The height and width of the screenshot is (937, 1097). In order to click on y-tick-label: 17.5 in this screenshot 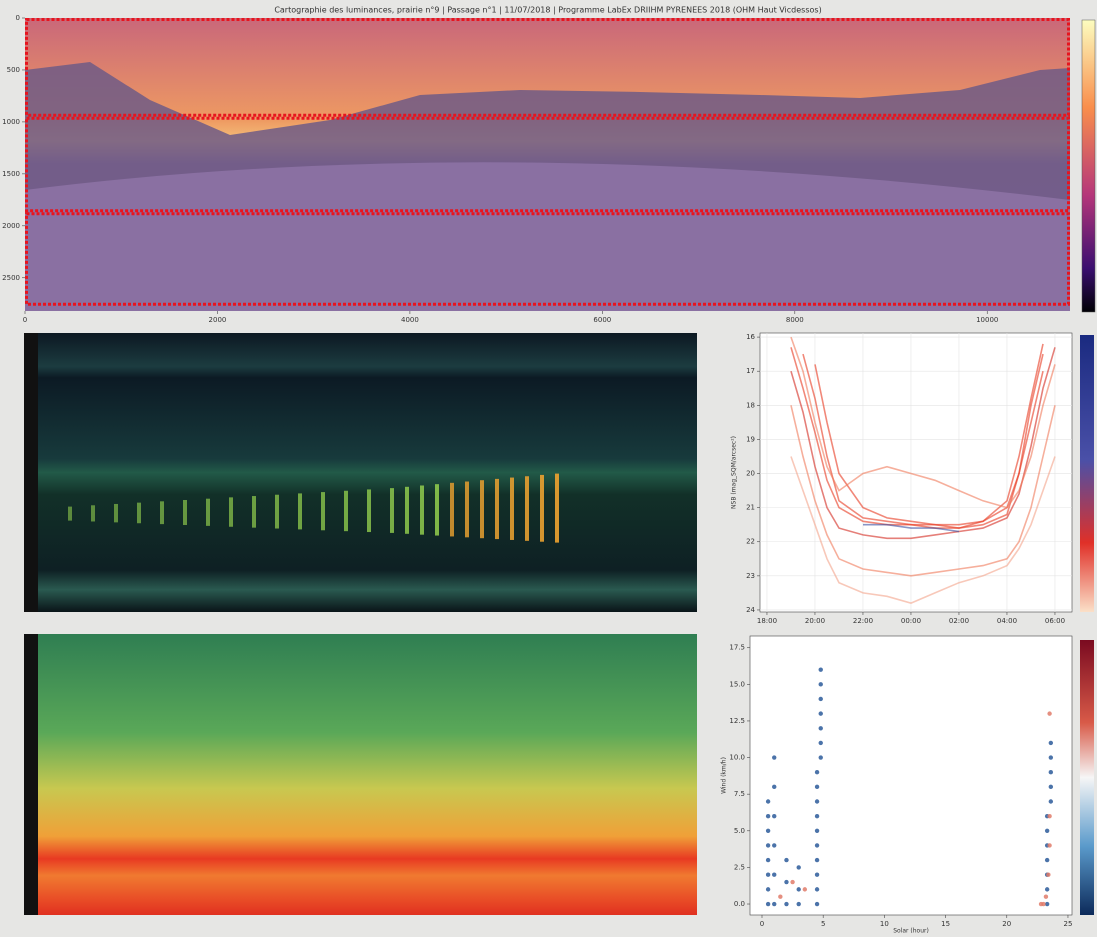, I will do `click(737, 648)`.